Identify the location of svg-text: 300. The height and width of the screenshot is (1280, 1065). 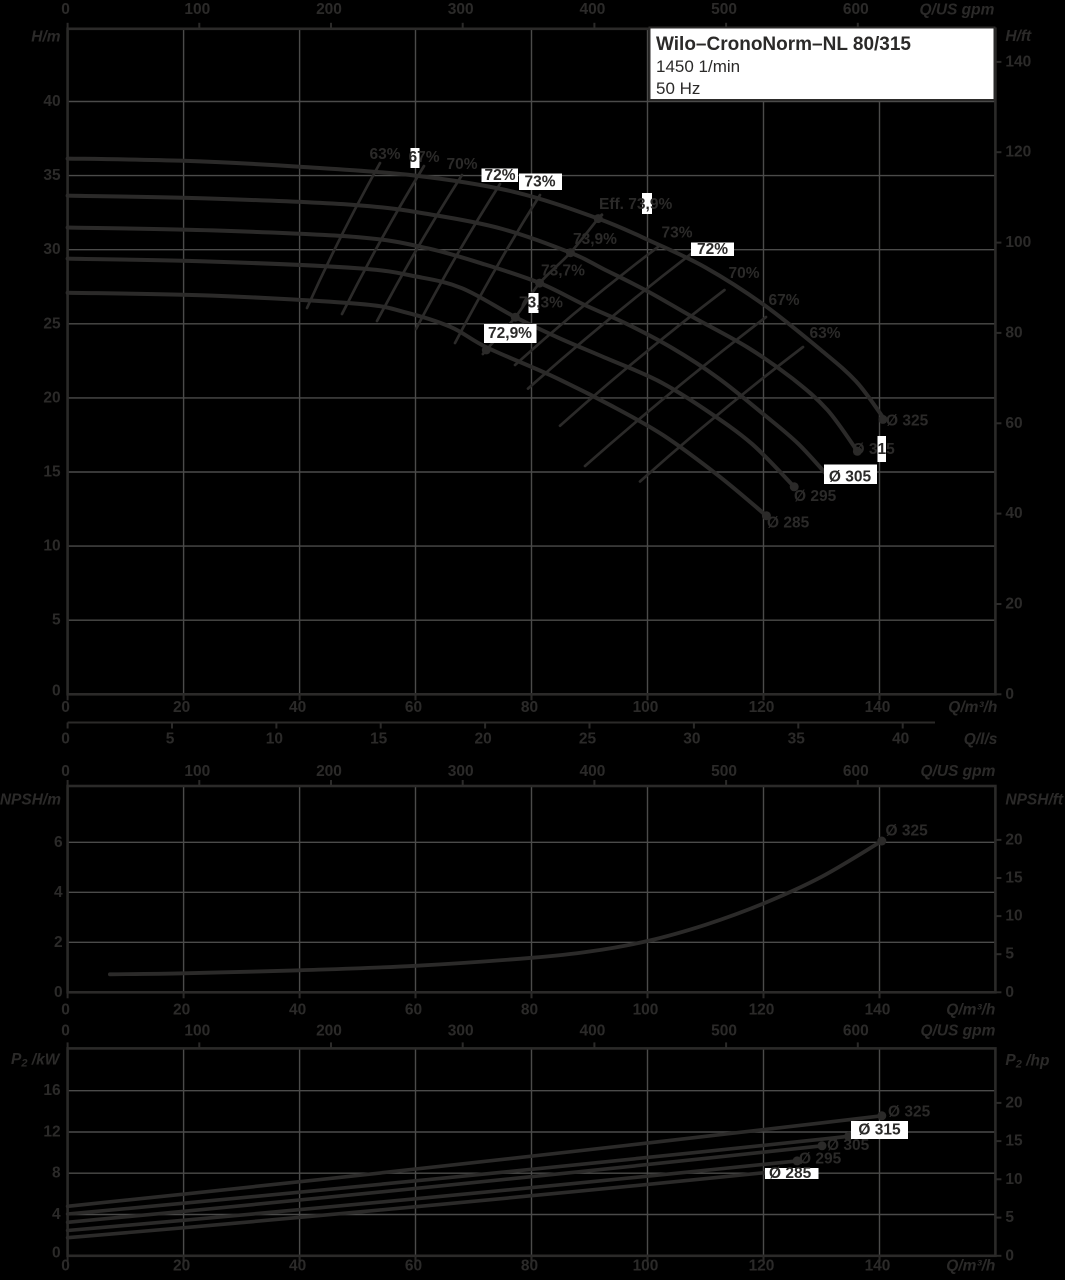
(461, 9).